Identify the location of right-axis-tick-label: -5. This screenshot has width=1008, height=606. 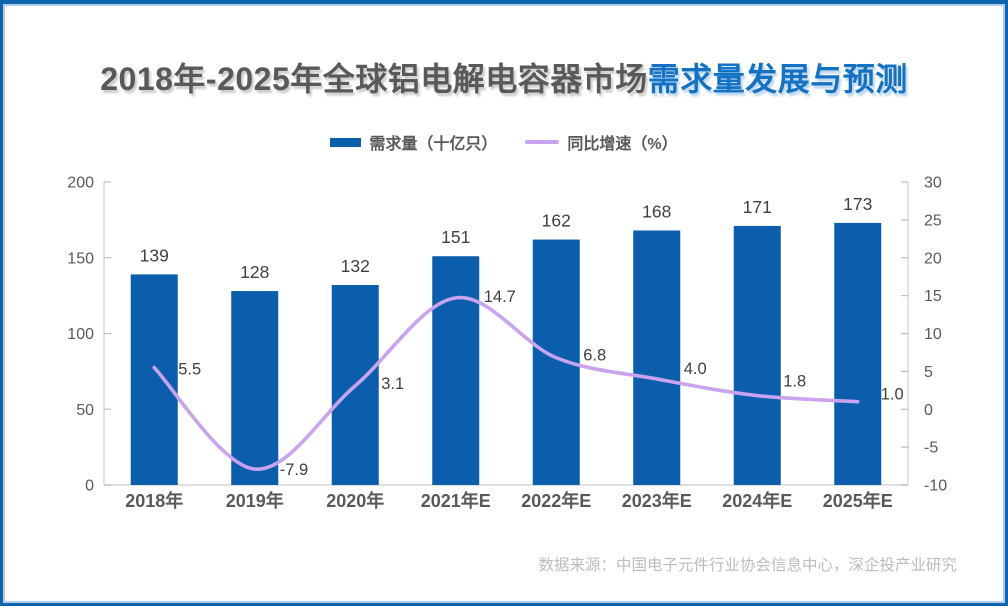
(931, 448).